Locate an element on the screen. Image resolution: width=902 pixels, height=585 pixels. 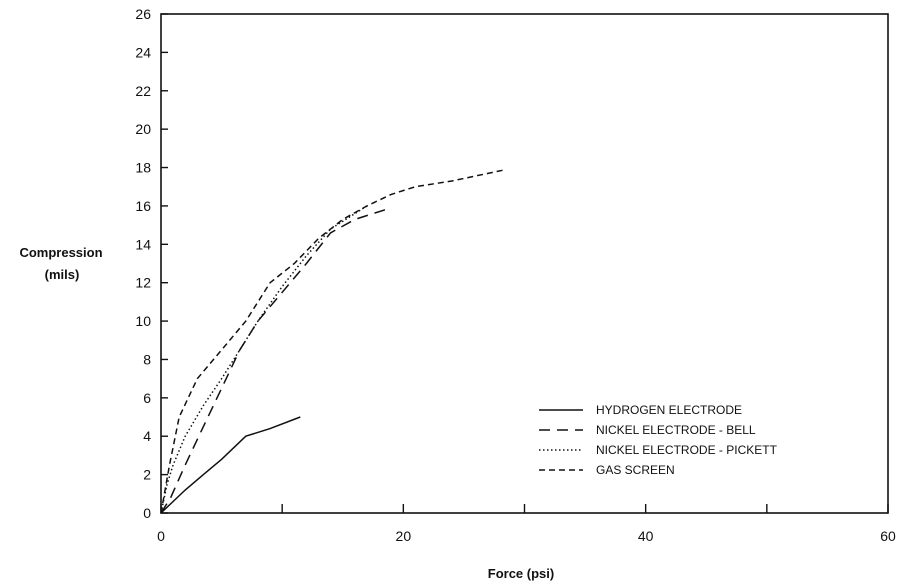
legend-label-2: NICKEL ELECTRODE - BELL is located at coordinates (676, 430).